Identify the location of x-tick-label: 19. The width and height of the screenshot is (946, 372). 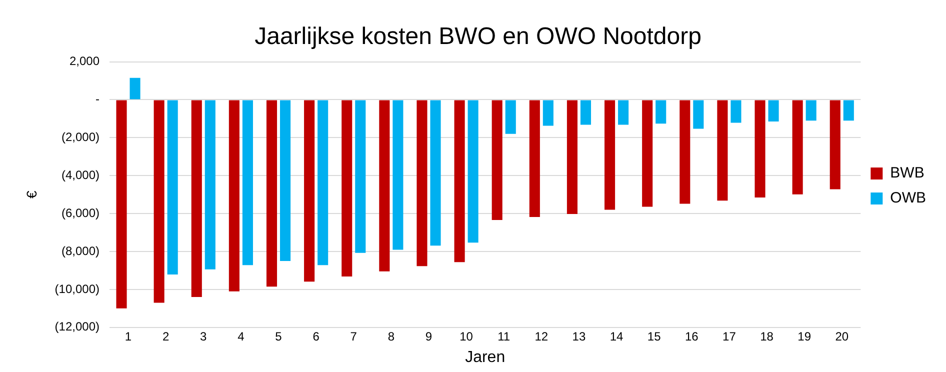
(805, 337).